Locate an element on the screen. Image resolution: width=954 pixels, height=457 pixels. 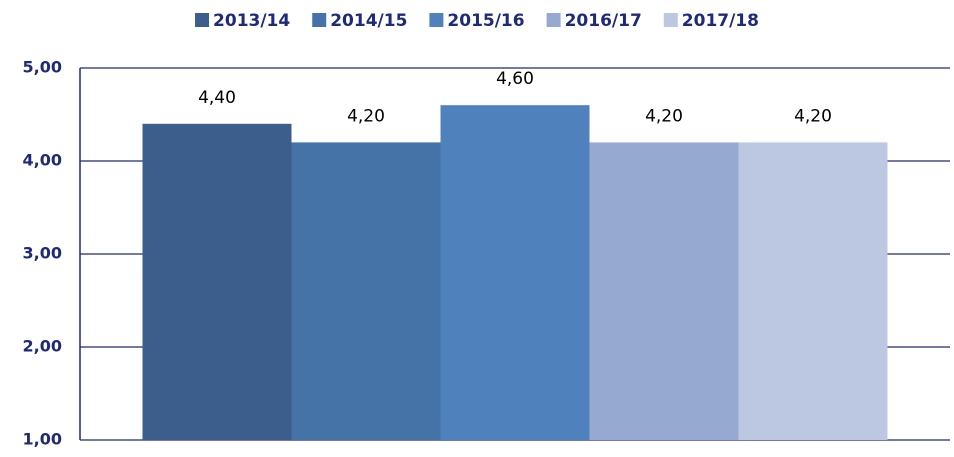
y-tick-label: 2,00 is located at coordinates (42, 346).